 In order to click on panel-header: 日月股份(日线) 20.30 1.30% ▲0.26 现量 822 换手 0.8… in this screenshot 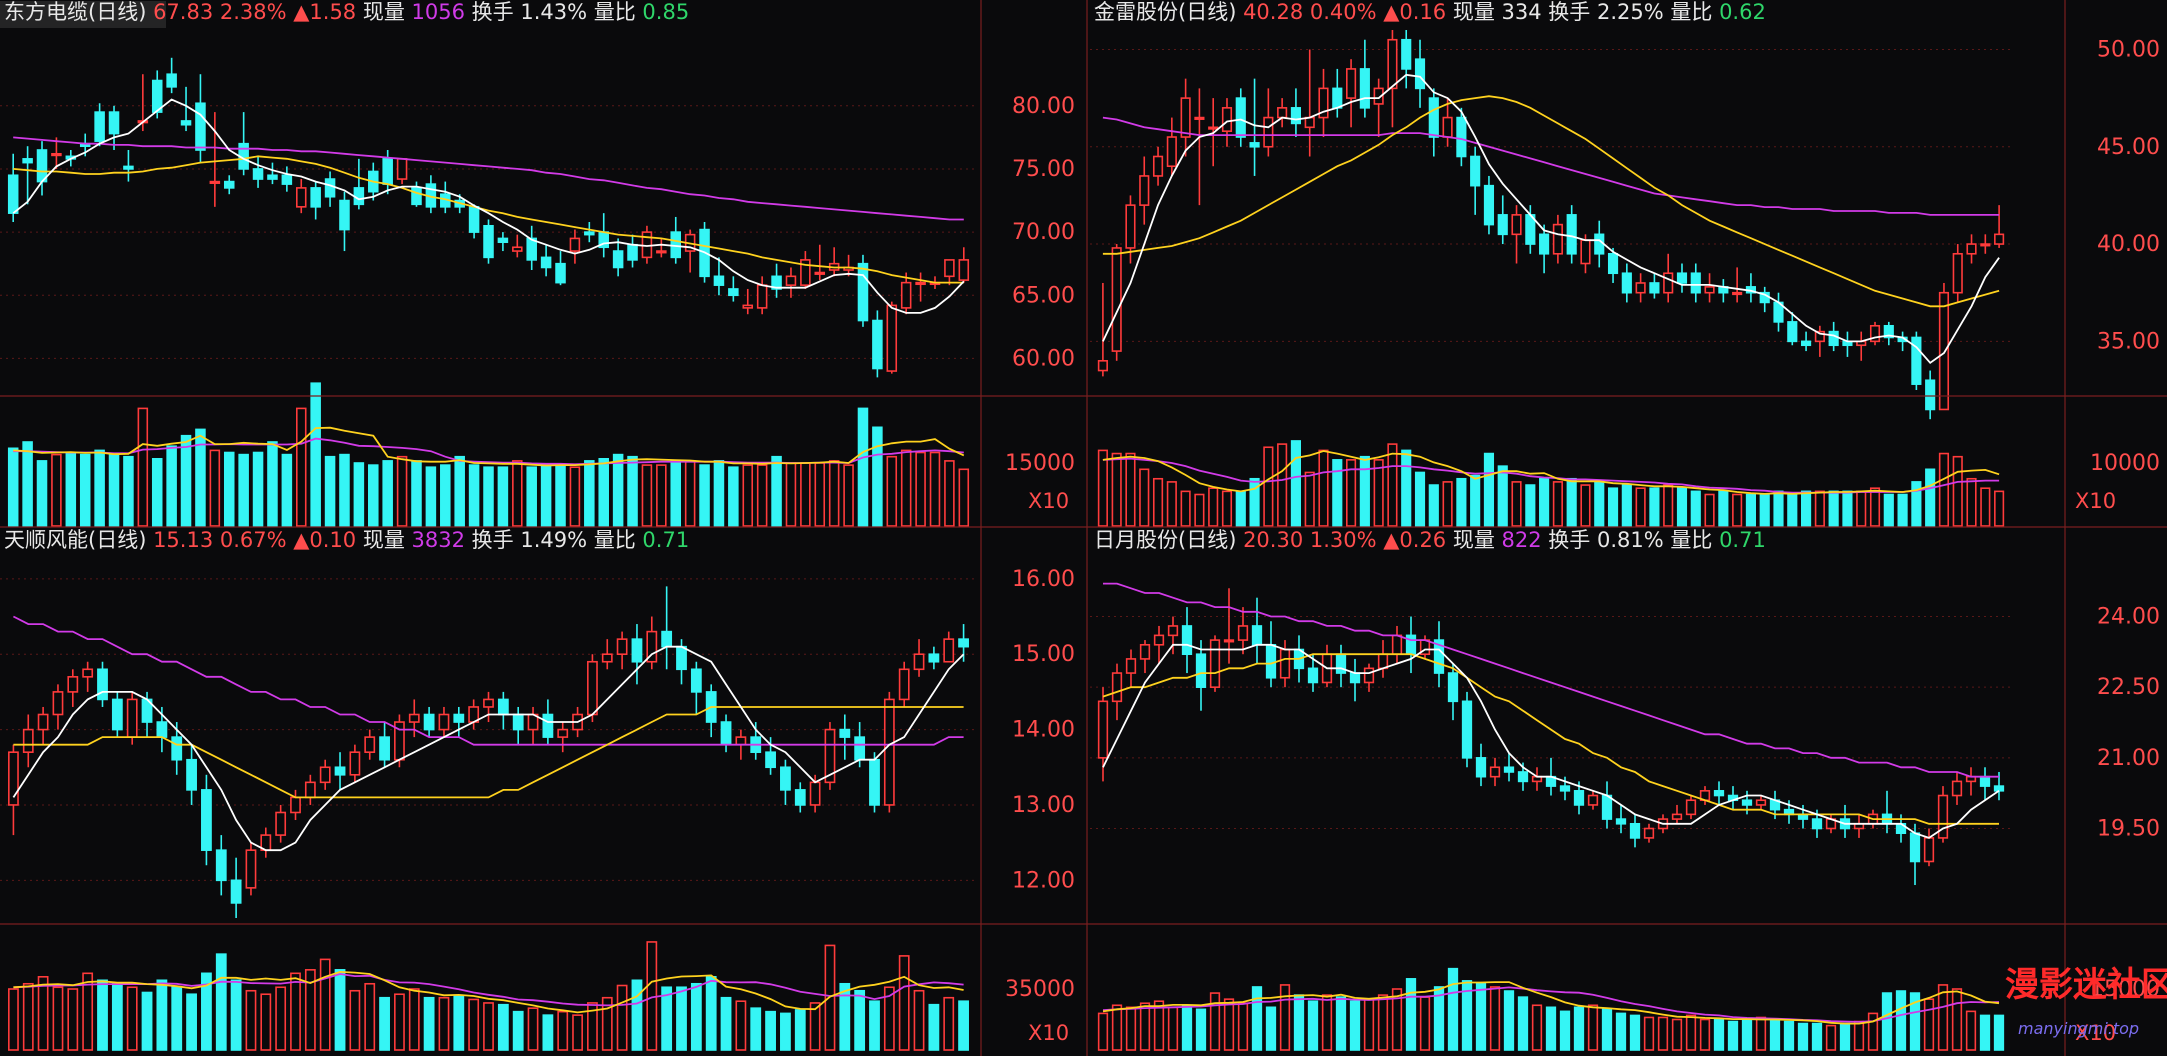, I will do `click(1430, 540)`.